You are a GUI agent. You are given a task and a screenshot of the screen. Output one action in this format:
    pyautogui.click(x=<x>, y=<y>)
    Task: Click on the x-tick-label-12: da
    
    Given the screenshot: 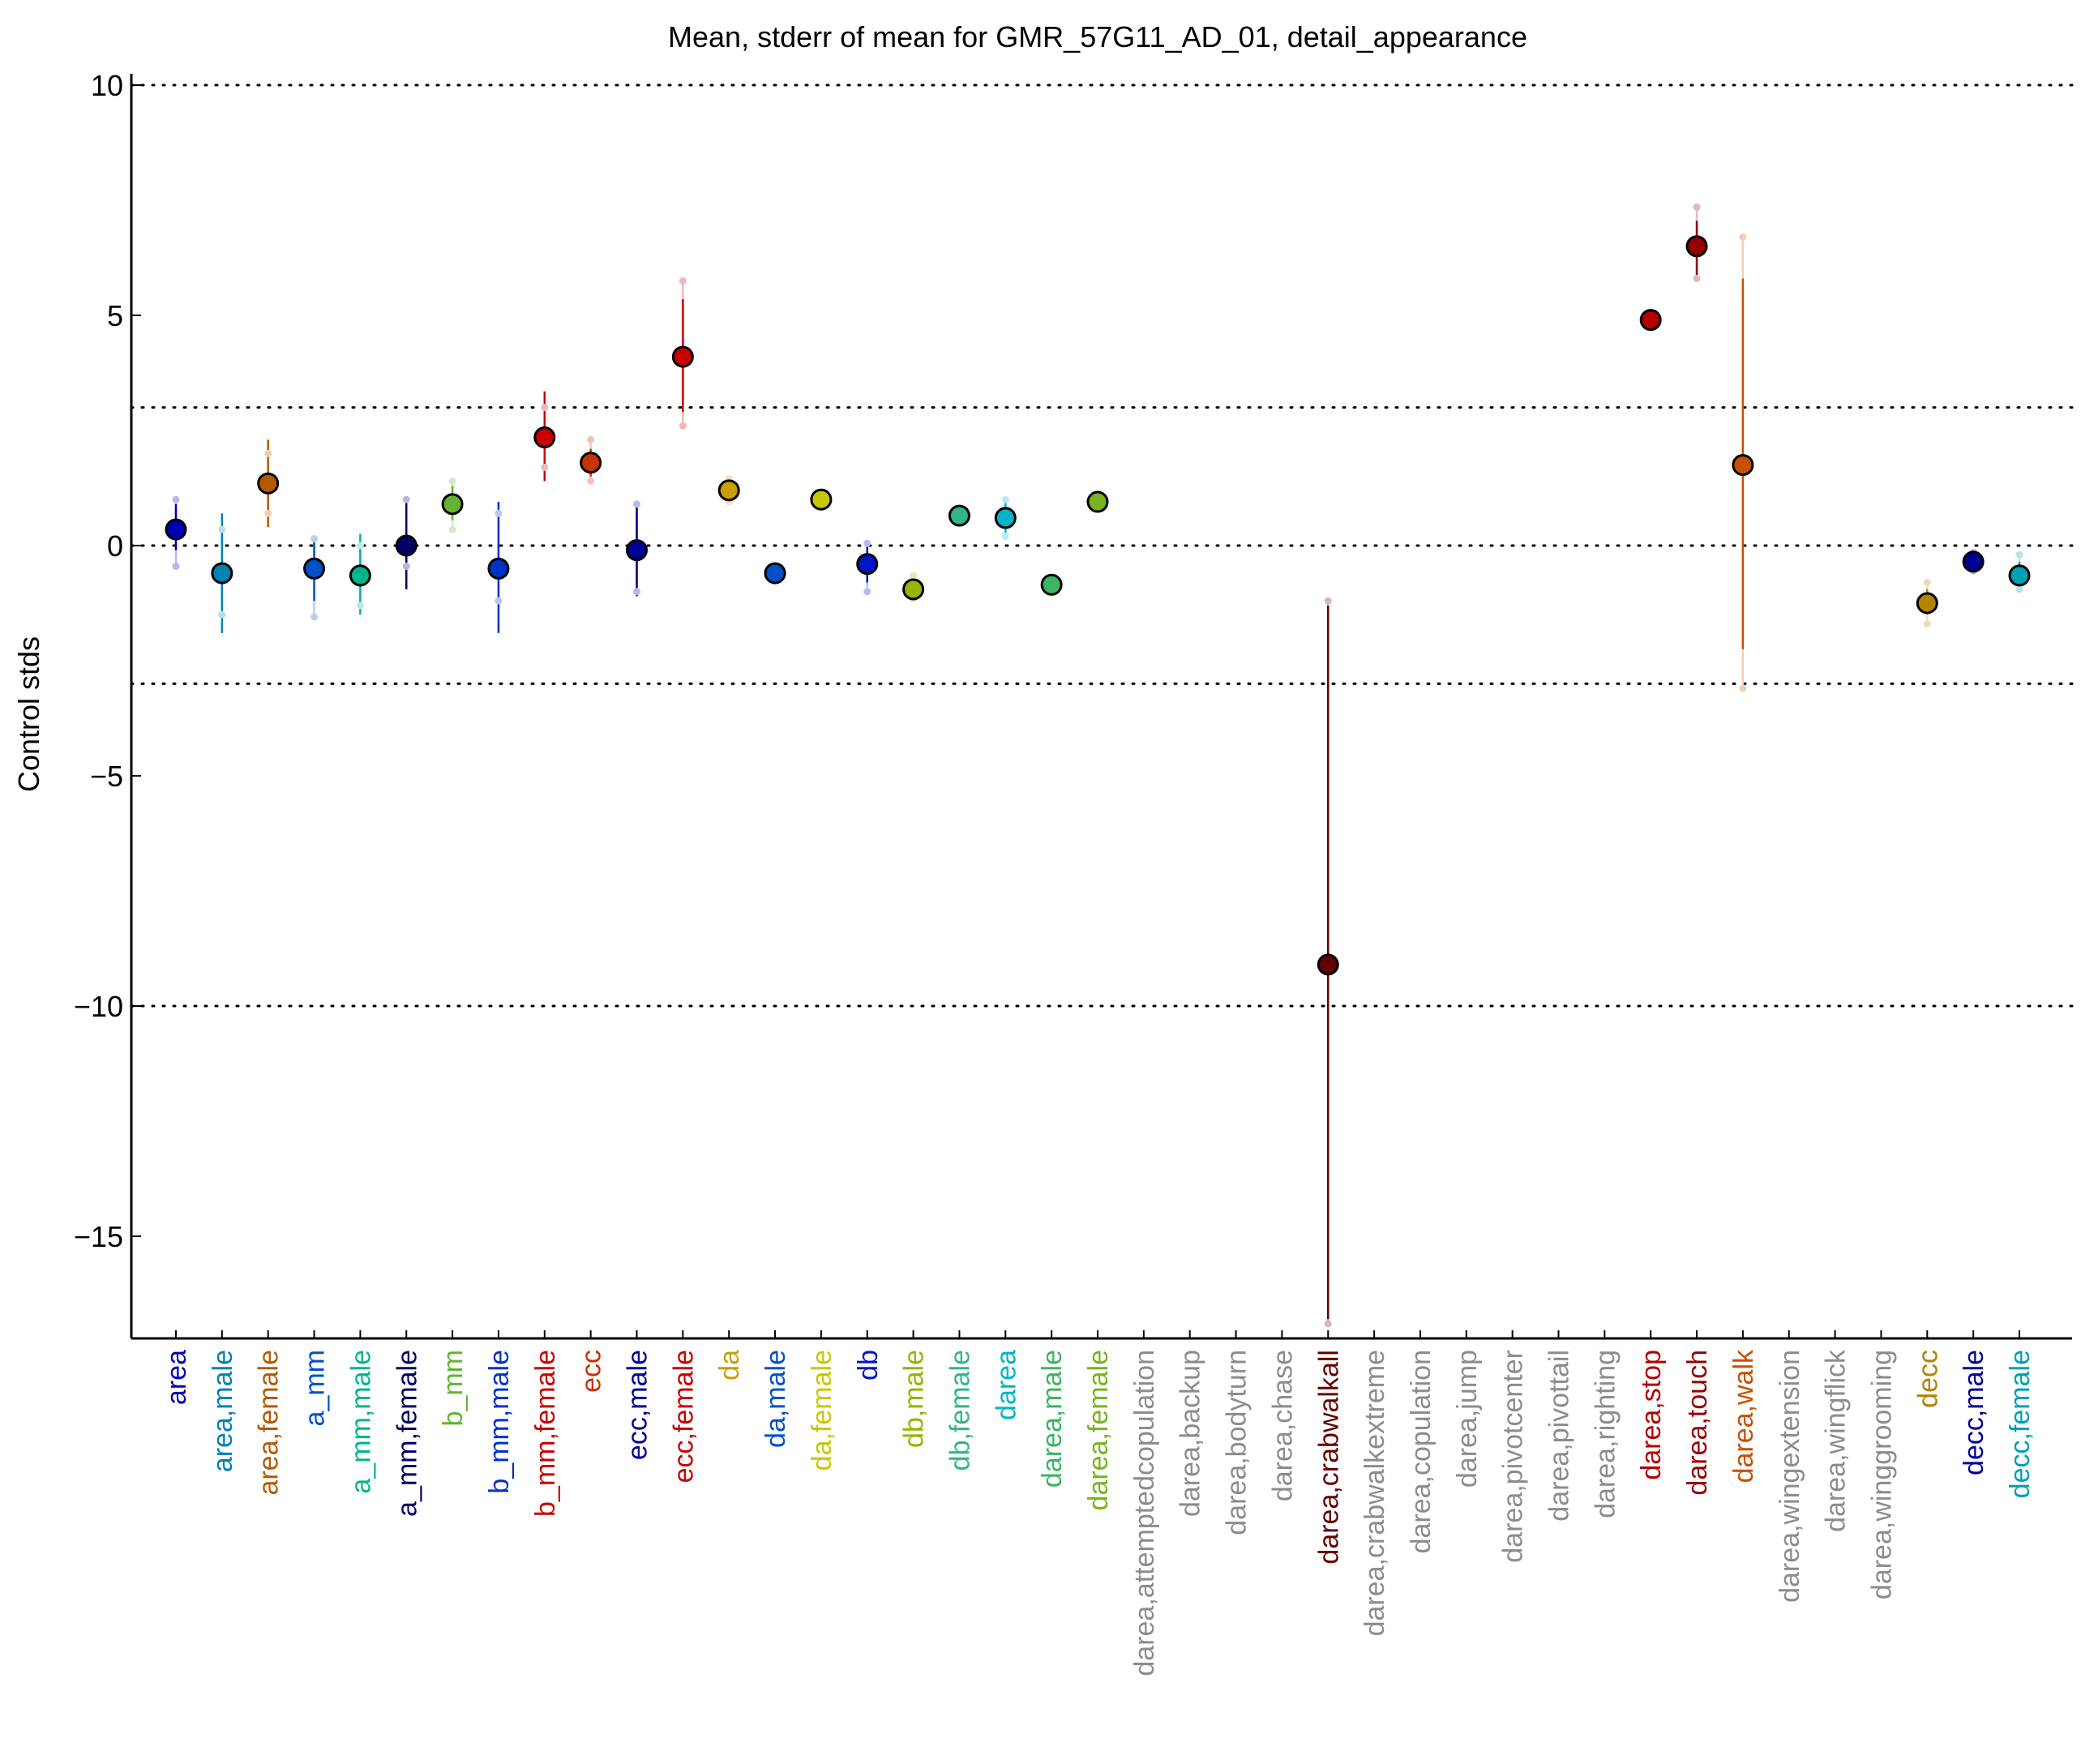 What is the action you would take?
    pyautogui.click(x=729, y=1365)
    